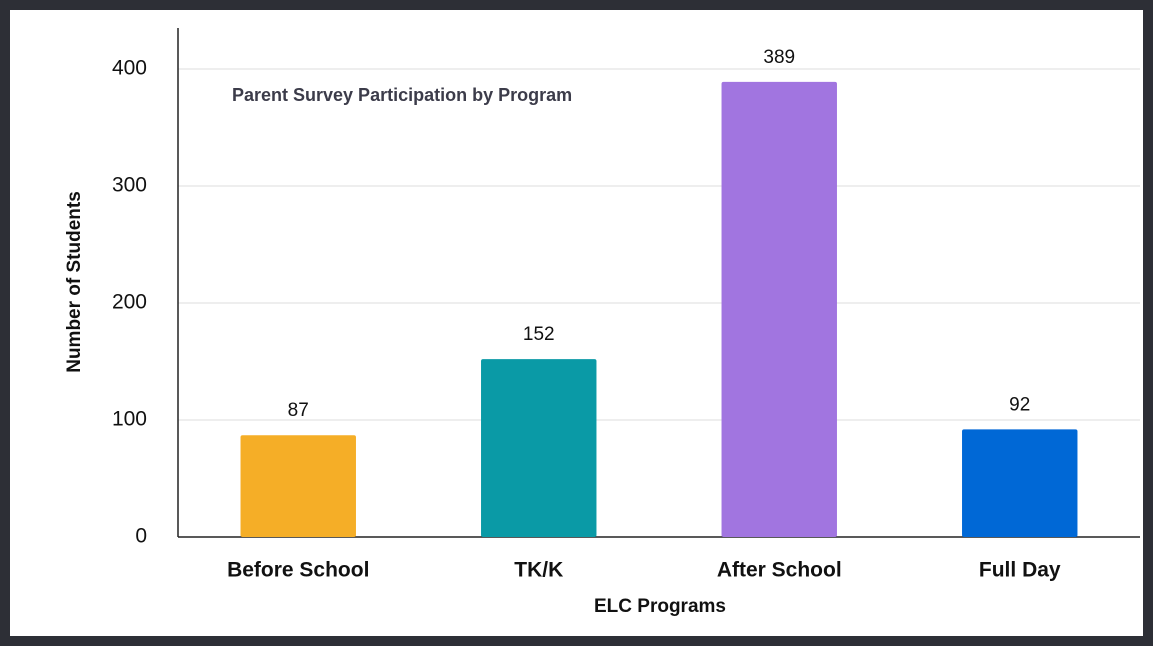 The image size is (1153, 646). Describe the element at coordinates (539, 334) in the screenshot. I see `value-label: 152` at that location.